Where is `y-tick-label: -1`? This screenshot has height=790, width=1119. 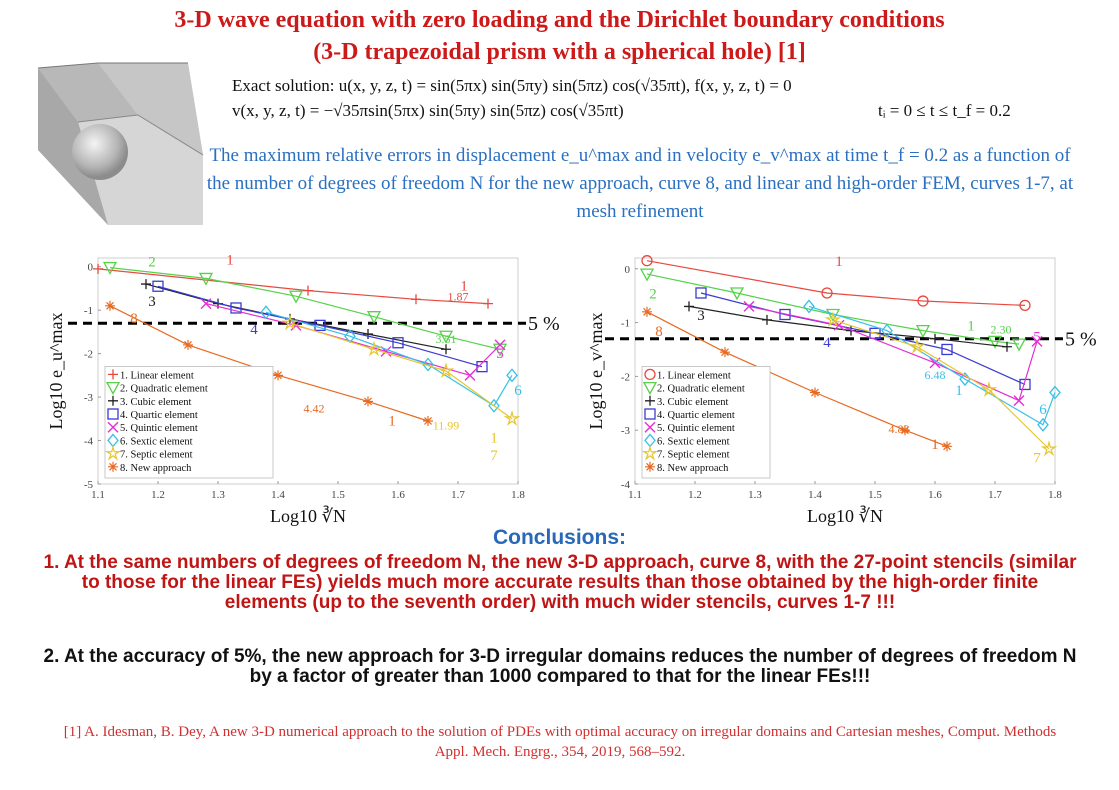 y-tick-label: -1 is located at coordinates (625, 324).